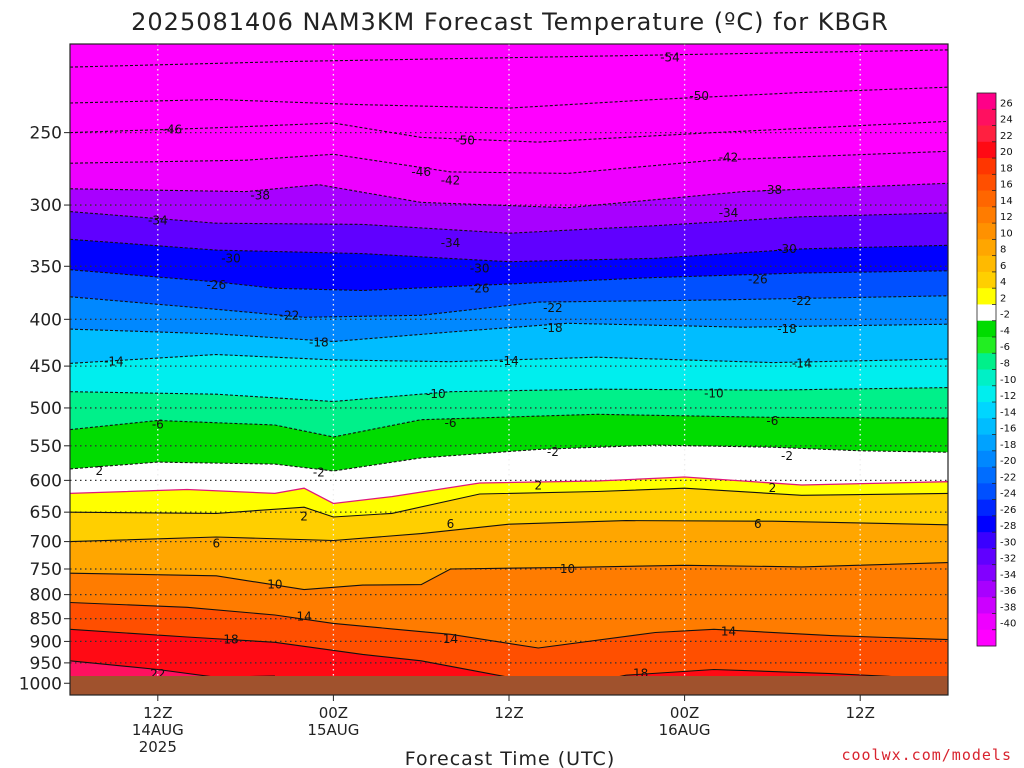  What do you see at coordinates (1006, 185) in the screenshot?
I see `colorbar-label: 16` at bounding box center [1006, 185].